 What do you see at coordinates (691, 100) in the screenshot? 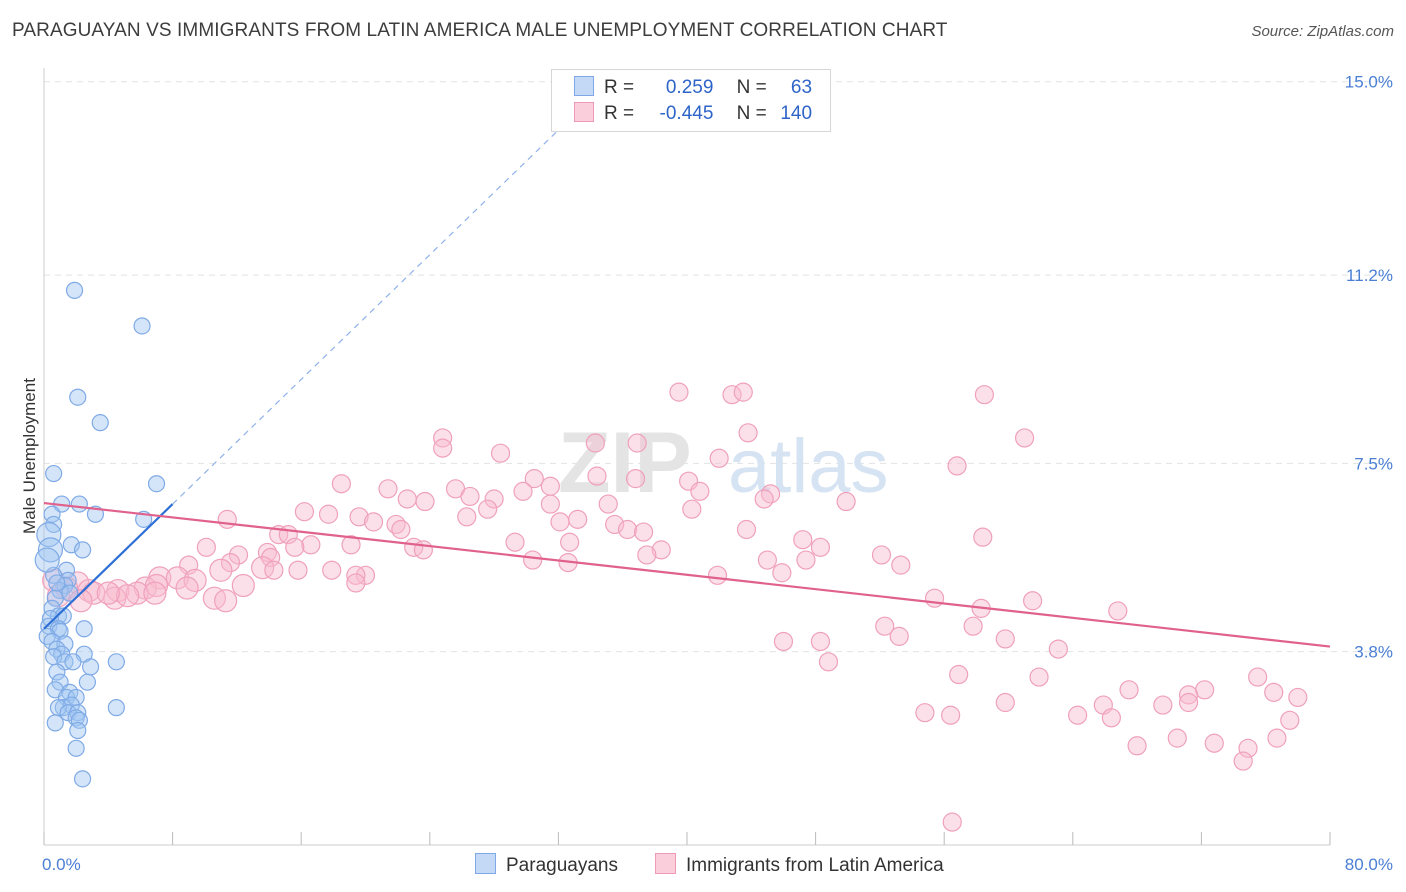
I see `correlation-legend: R = 0.259 N = 63 R = -0.445 N = 140` at bounding box center [691, 100].